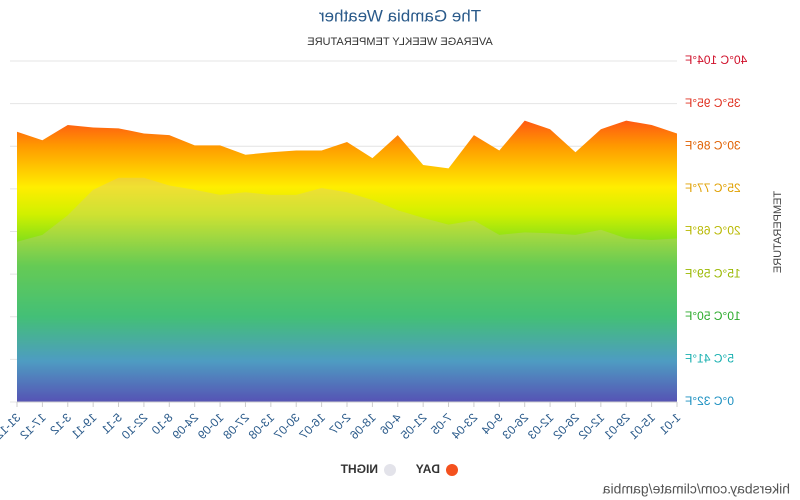 The image size is (800, 500). What do you see at coordinates (713, 103) in the screenshot?
I see `y-tick-label: 35°C 95°F` at bounding box center [713, 103].